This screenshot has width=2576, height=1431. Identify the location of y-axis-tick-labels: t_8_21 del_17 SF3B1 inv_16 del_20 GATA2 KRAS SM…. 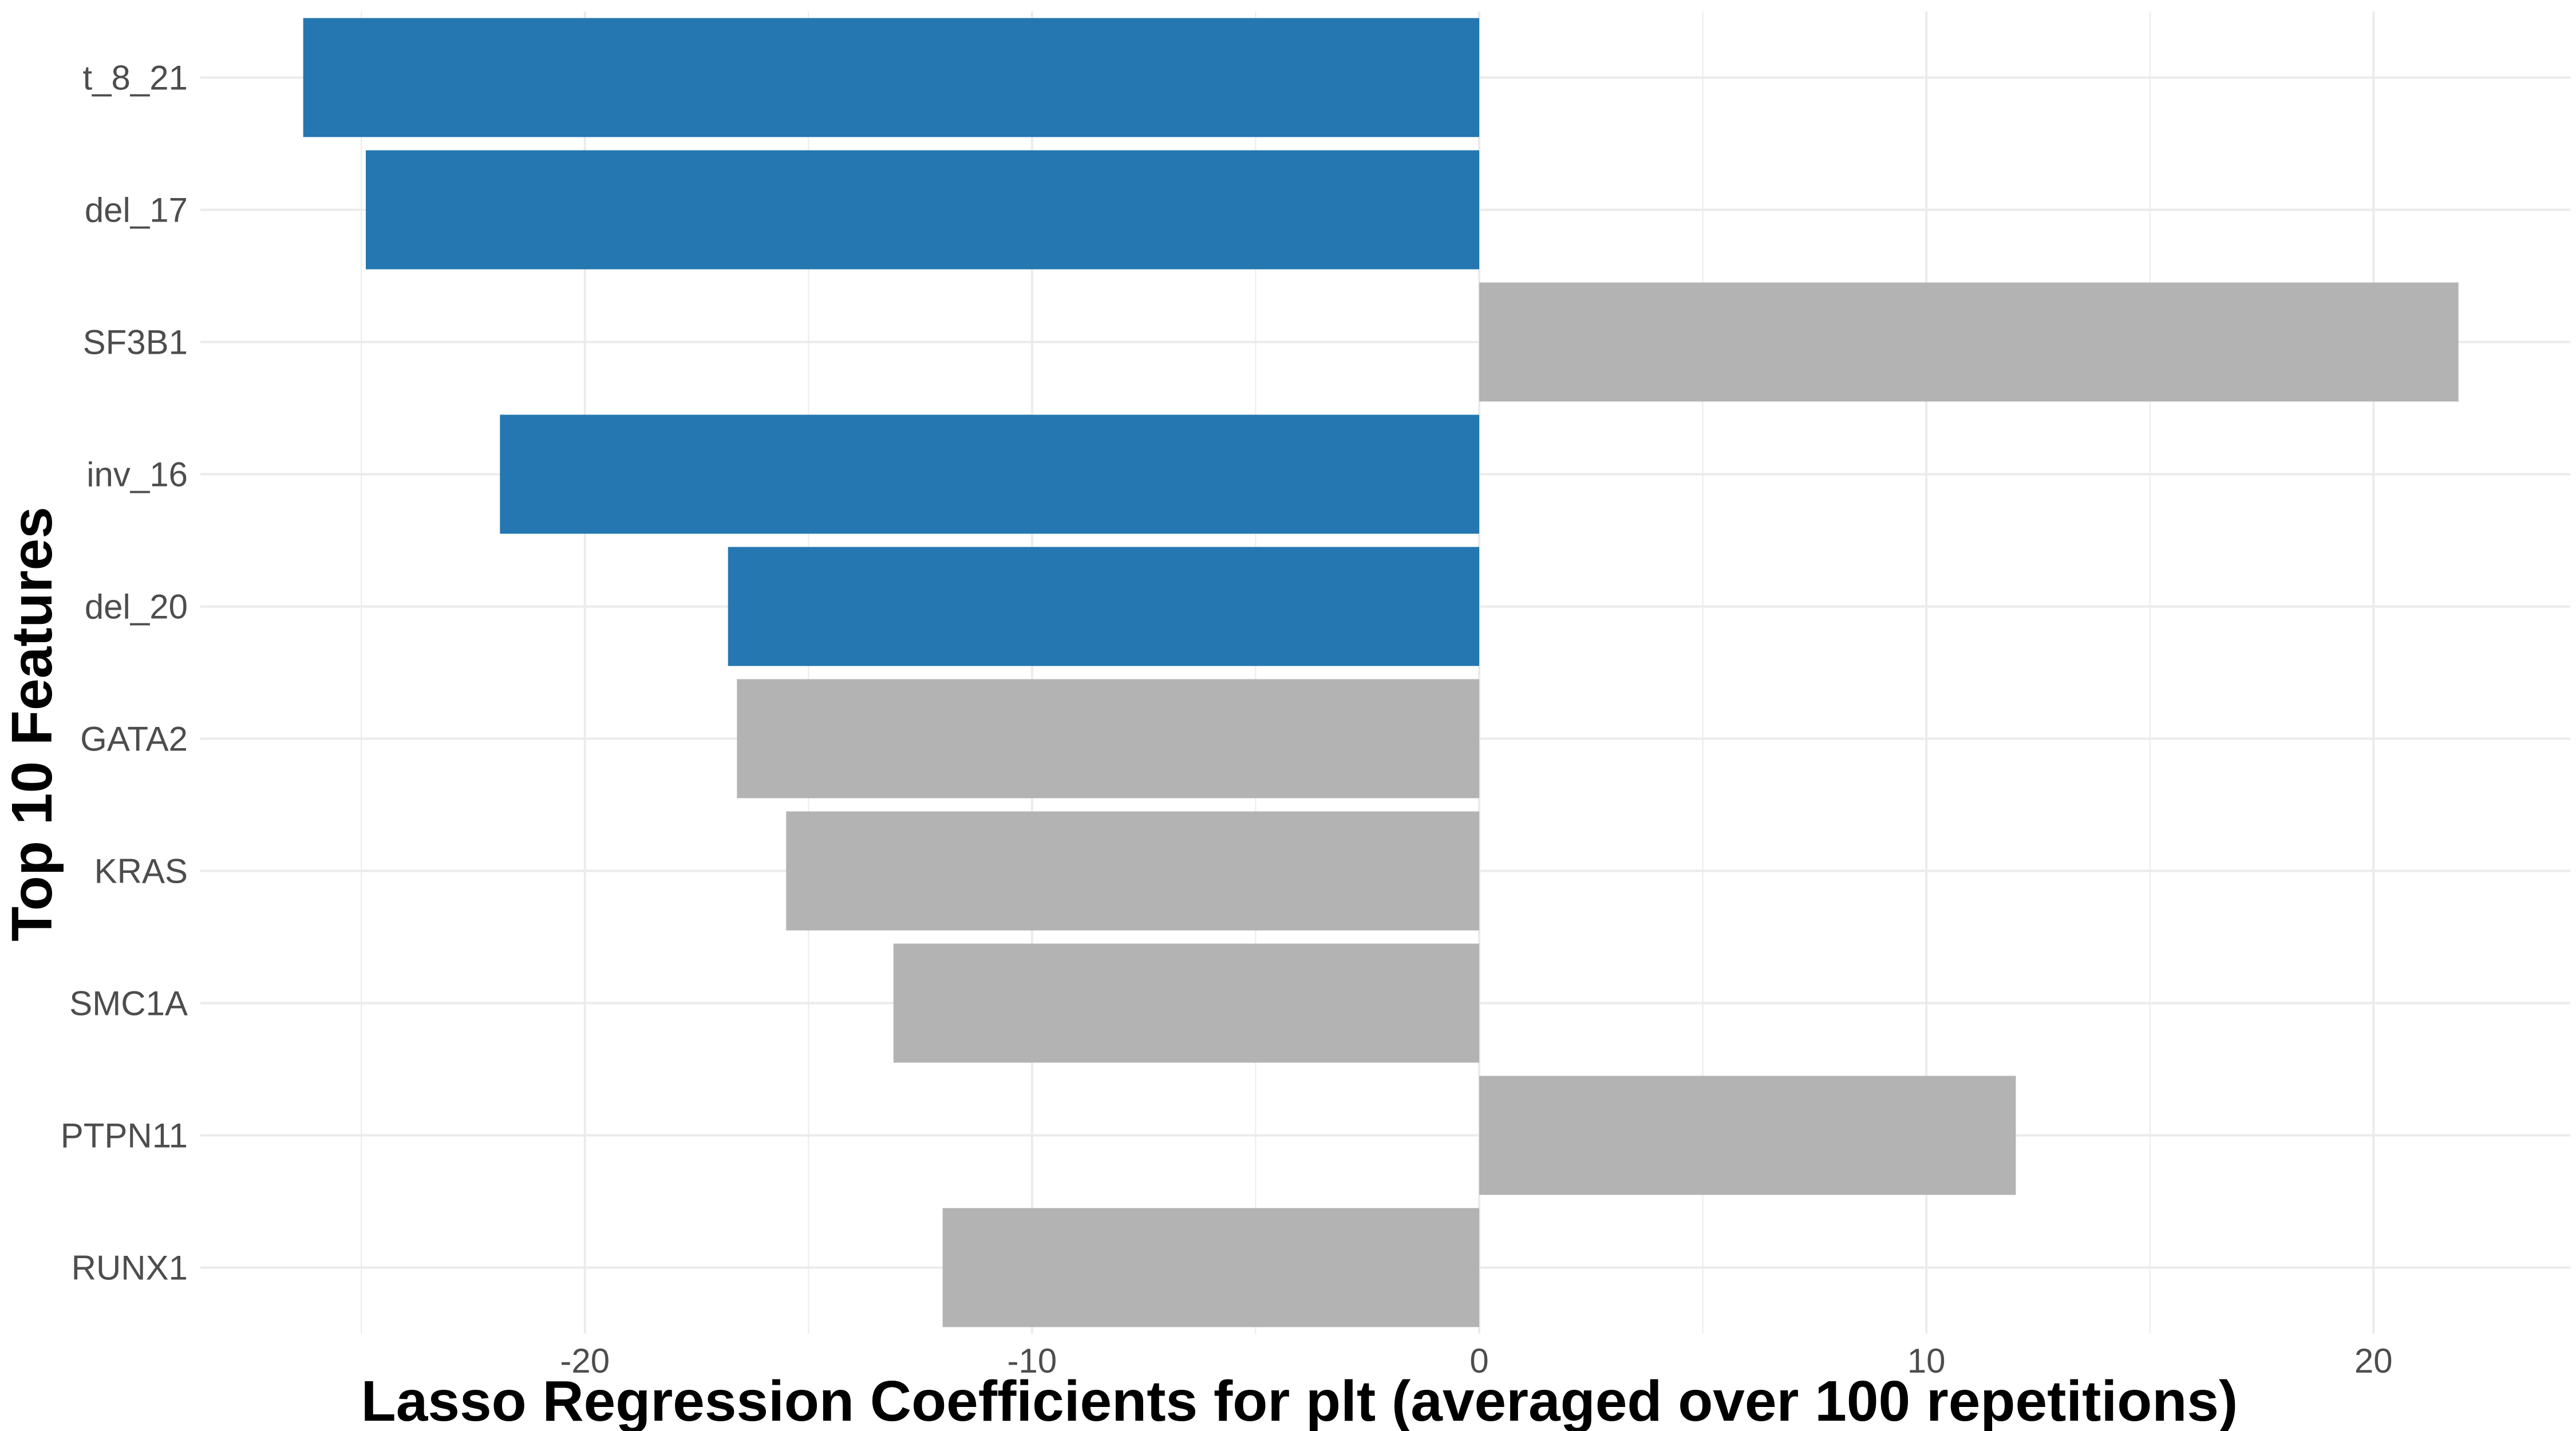
(124, 673).